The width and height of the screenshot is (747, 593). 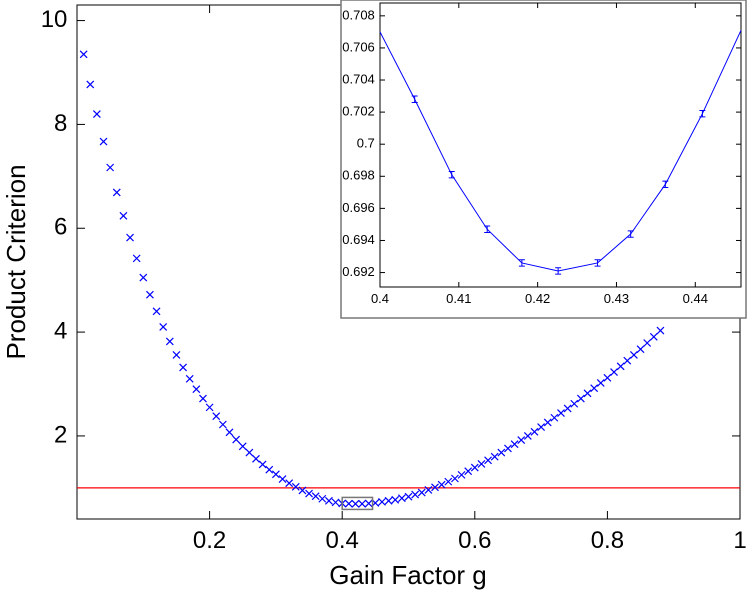 What do you see at coordinates (16, 261) in the screenshot?
I see `y-axis-label: Product Criterion` at bounding box center [16, 261].